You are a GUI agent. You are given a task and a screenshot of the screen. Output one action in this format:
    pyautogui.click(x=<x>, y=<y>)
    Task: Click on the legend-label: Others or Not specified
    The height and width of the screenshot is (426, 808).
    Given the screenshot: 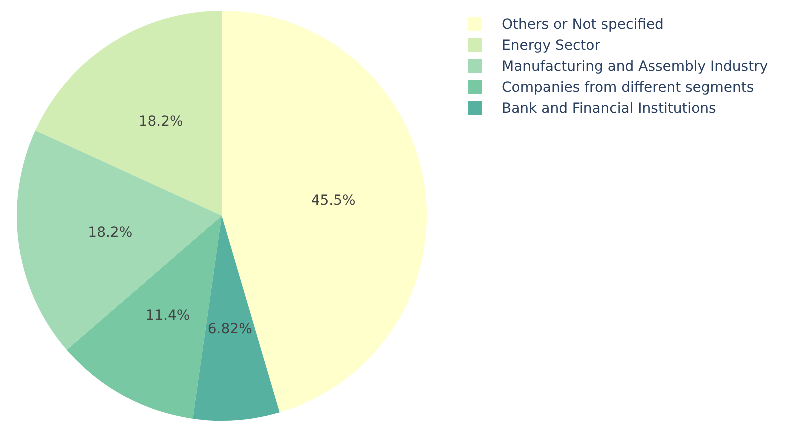 What is the action you would take?
    pyautogui.click(x=583, y=24)
    